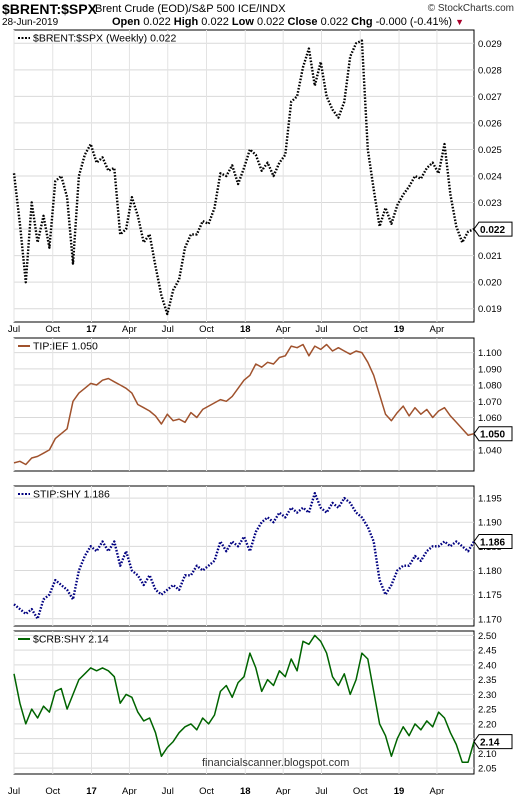 This screenshot has height=795, width=520. What do you see at coordinates (490, 369) in the screenshot?
I see `y-tick-label: 1.090` at bounding box center [490, 369].